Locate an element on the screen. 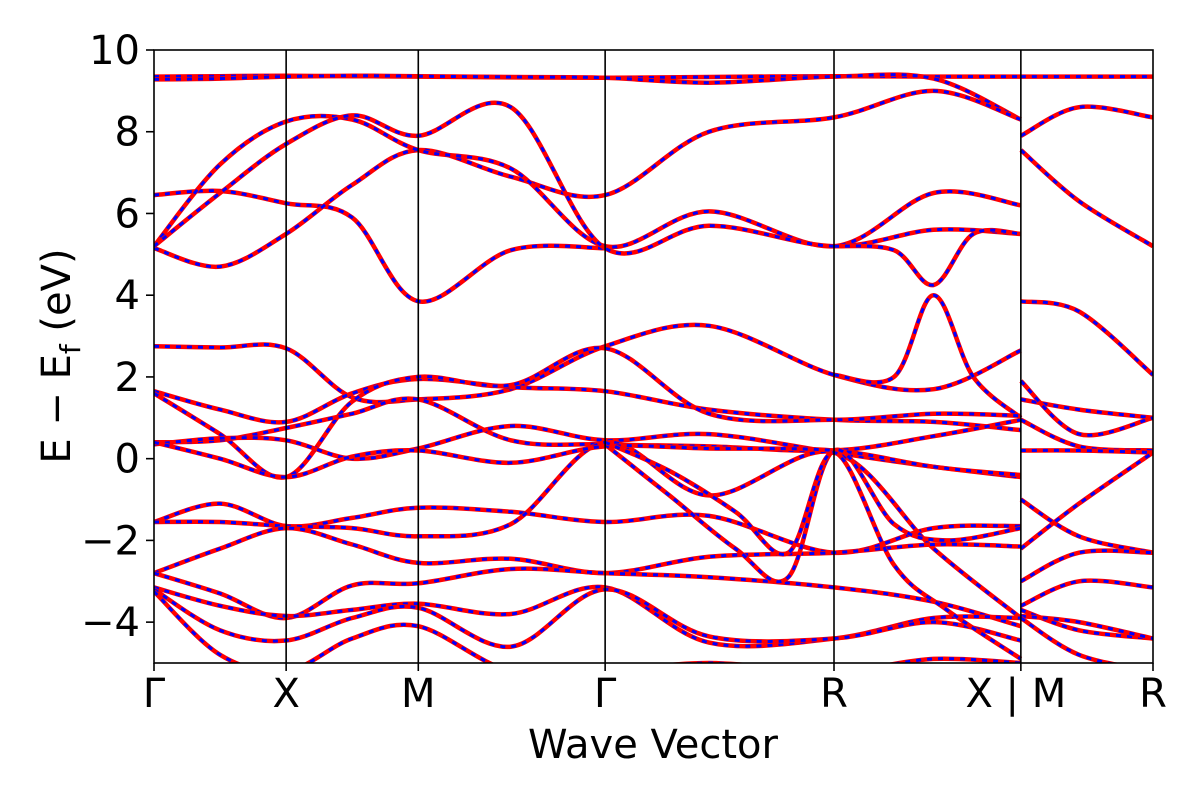 Image resolution: width=1200 pixels, height=800 pixels. y-axis-ticks: −4 −2 0 2 4 6 8 10 is located at coordinates (117, 337).